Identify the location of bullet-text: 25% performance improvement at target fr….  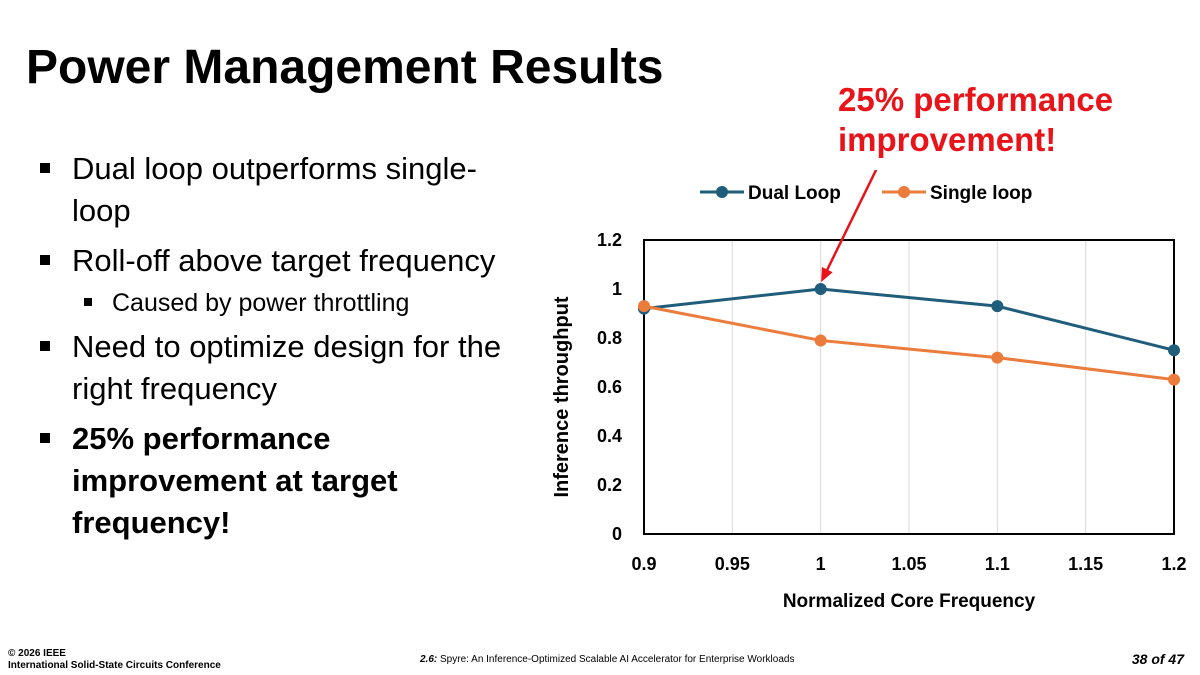
(235, 480).